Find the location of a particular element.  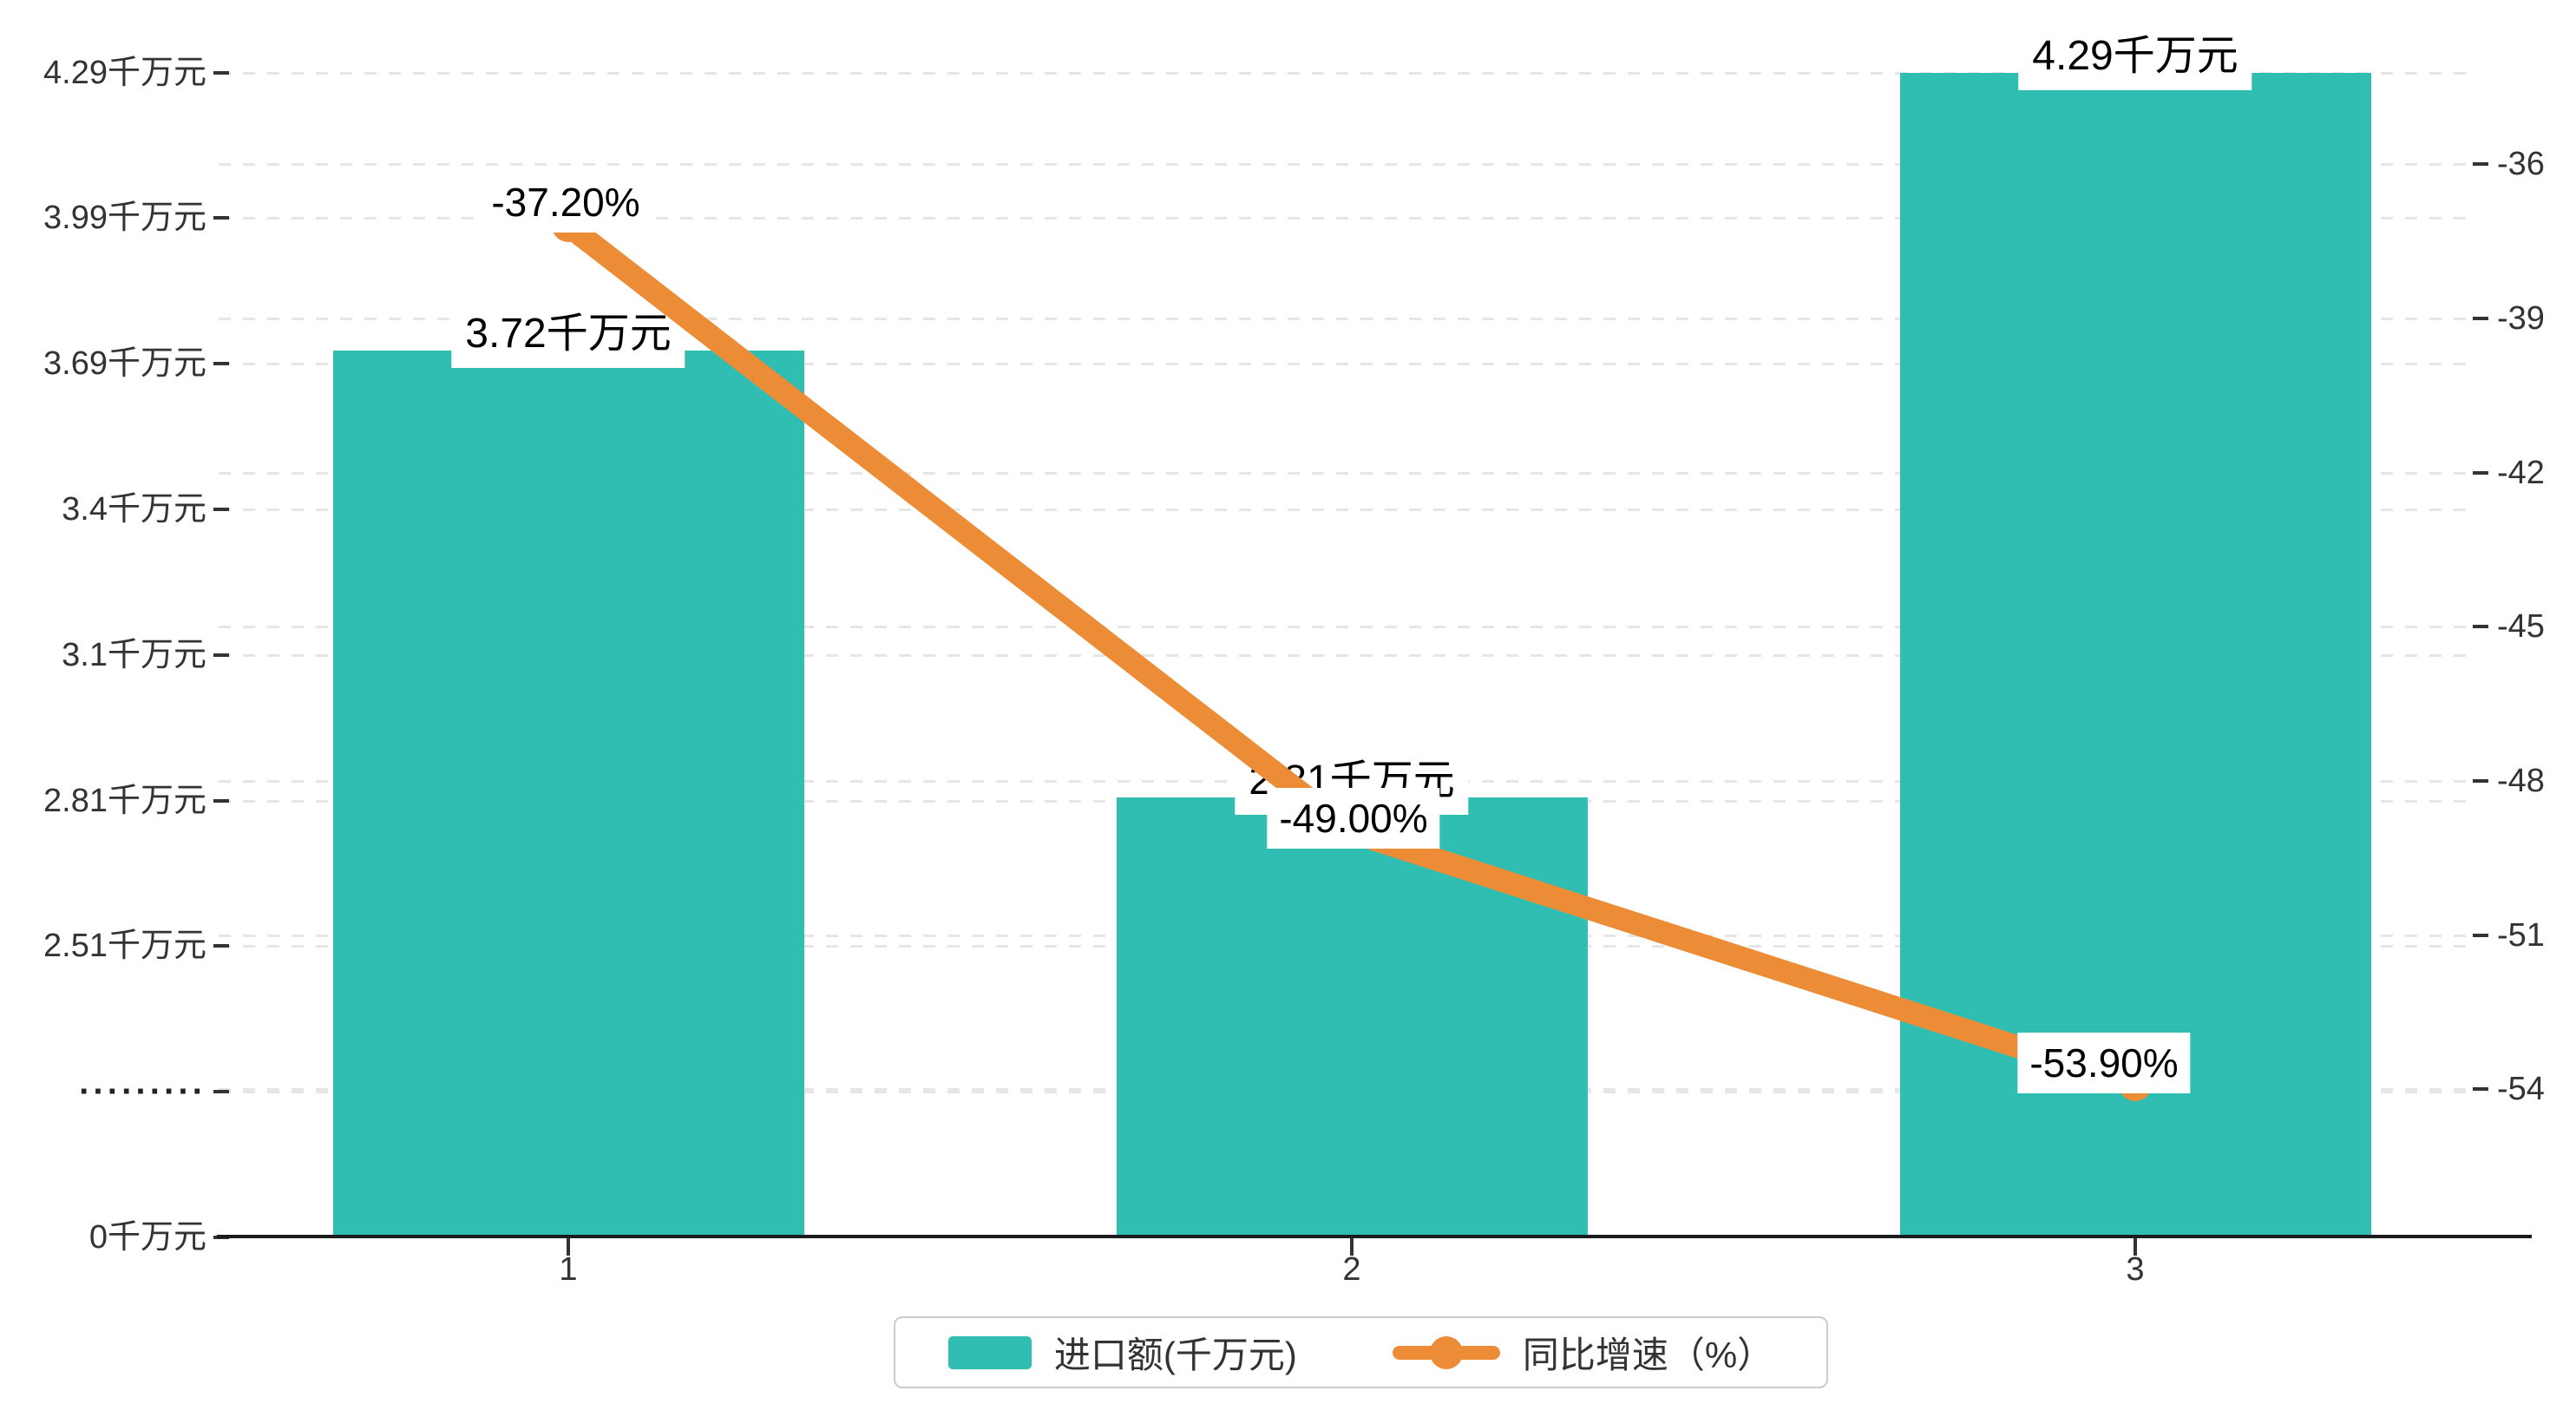

right-axis-label-6: -54 is located at coordinates (2521, 1089).